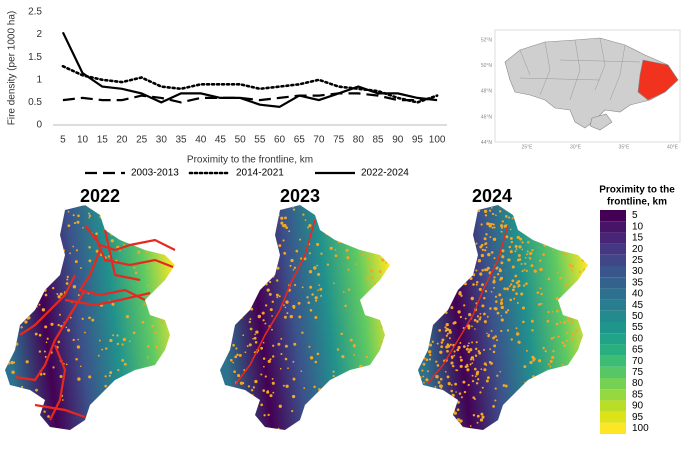 This screenshot has height=450, width=684. What do you see at coordinates (319, 140) in the screenshot?
I see `x-tick-label: 70` at bounding box center [319, 140].